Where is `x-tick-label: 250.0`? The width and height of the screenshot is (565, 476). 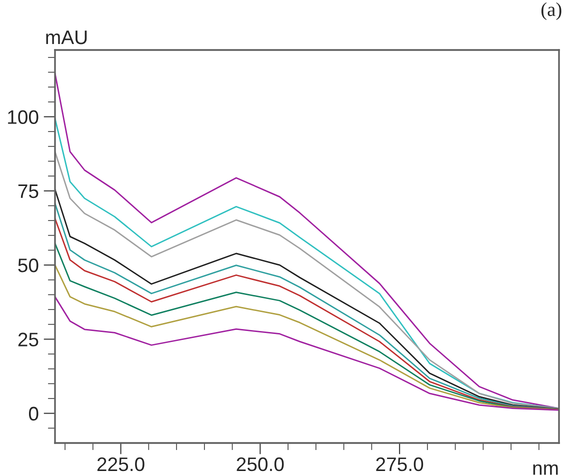 x-tick-label: 250.0 is located at coordinates (260, 464).